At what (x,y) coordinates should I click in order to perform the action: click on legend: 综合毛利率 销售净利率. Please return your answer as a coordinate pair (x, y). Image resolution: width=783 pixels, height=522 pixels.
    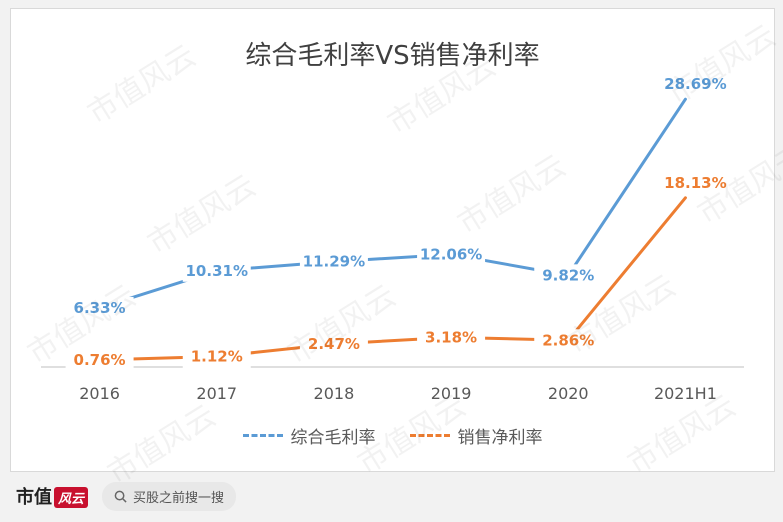
    Looking at the image, I should click on (392, 435).